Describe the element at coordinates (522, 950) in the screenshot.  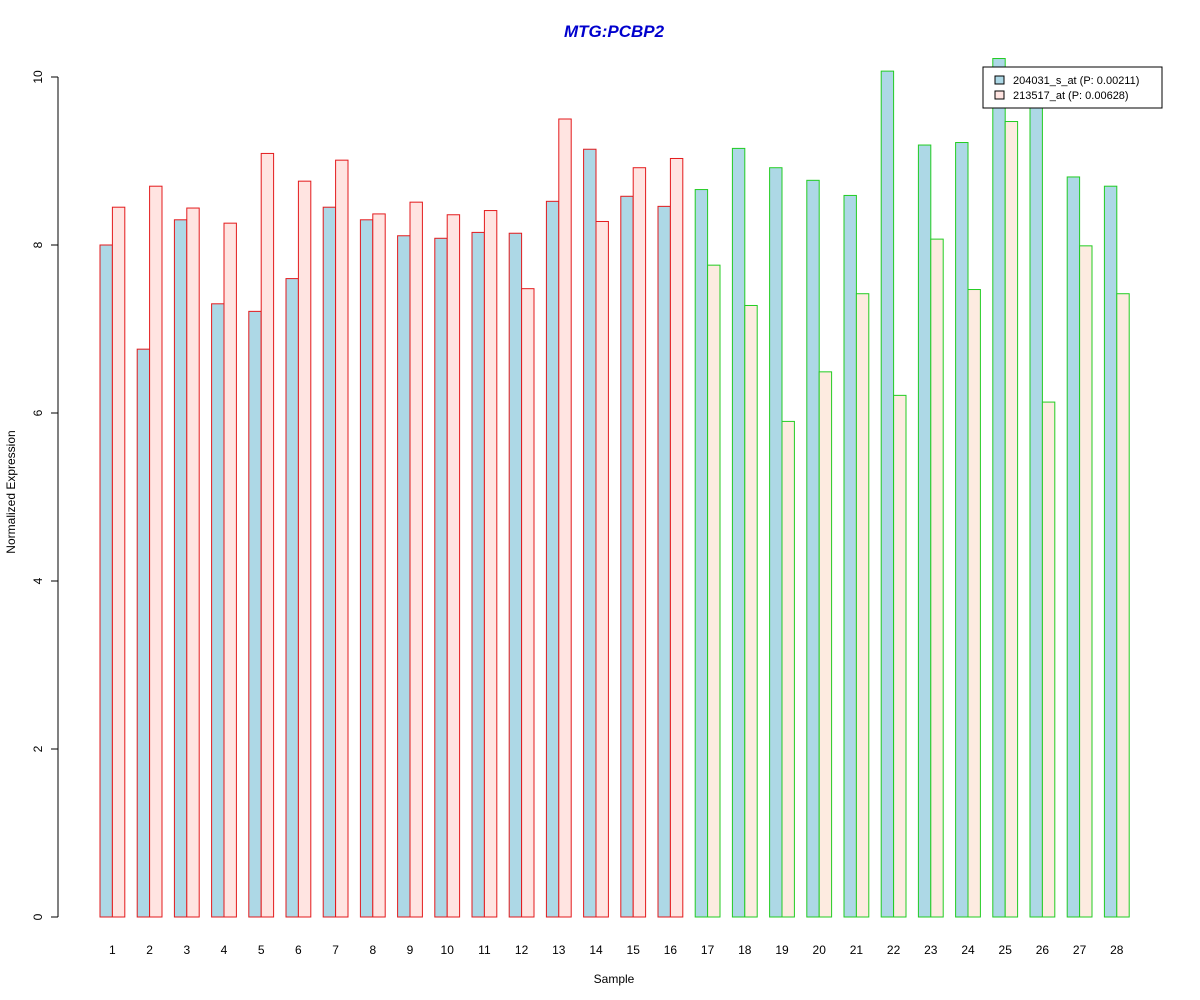
I see `x-tick-label: 12` at that location.